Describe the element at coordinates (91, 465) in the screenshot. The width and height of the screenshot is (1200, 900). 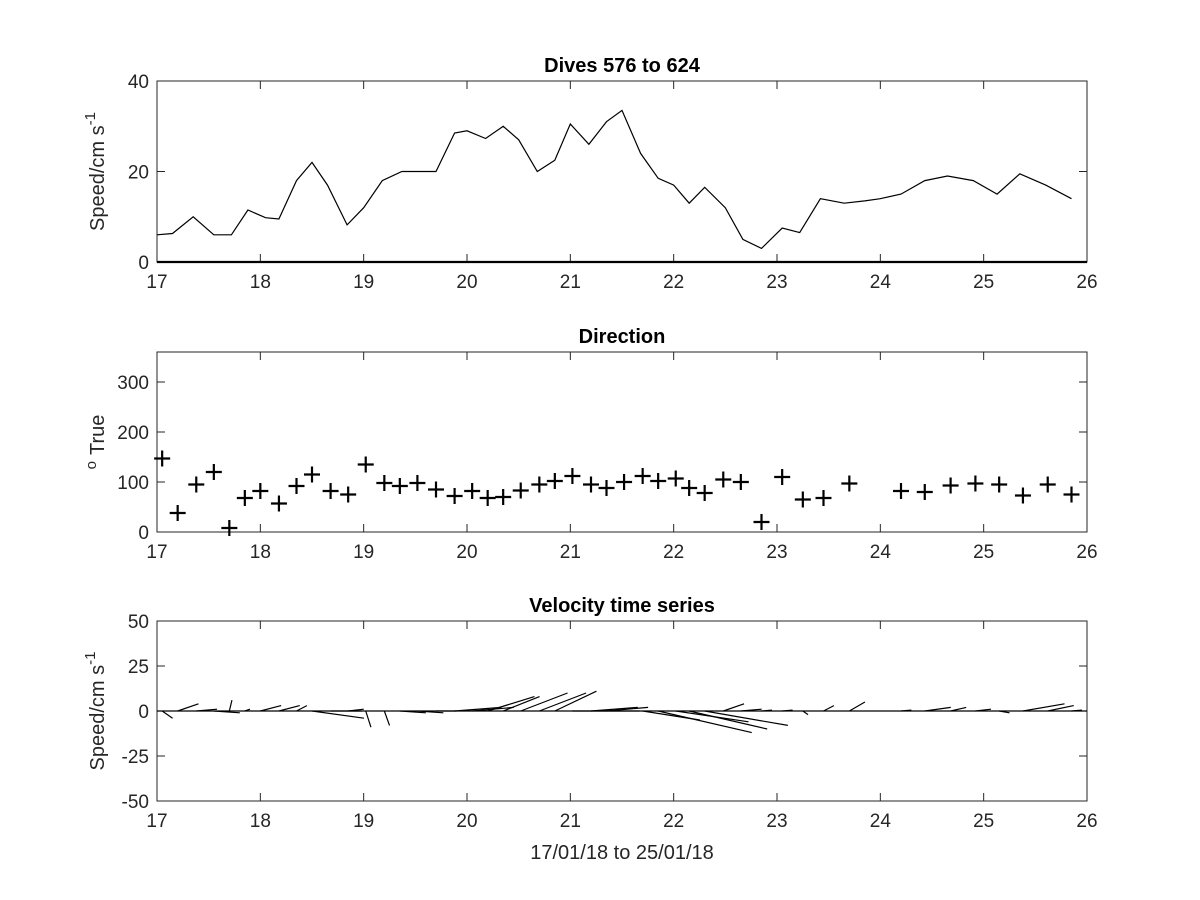
I see `y-label-prefix-sup: o` at that location.